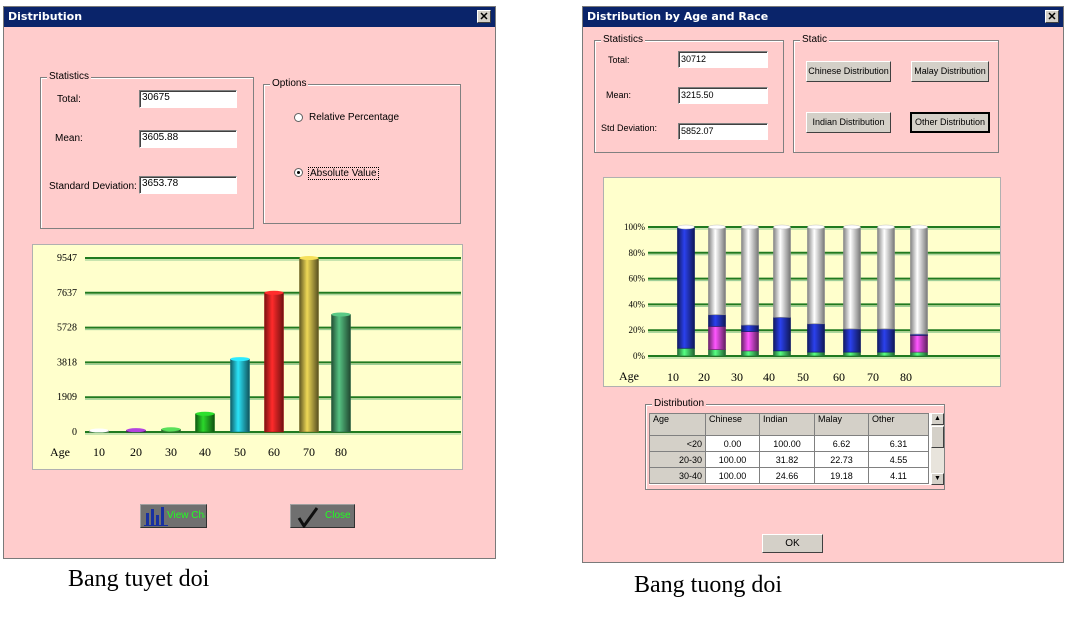 Image resolution: width=1070 pixels, height=633 pixels. What do you see at coordinates (723, 59) in the screenshot?
I see `total-field: 30712` at bounding box center [723, 59].